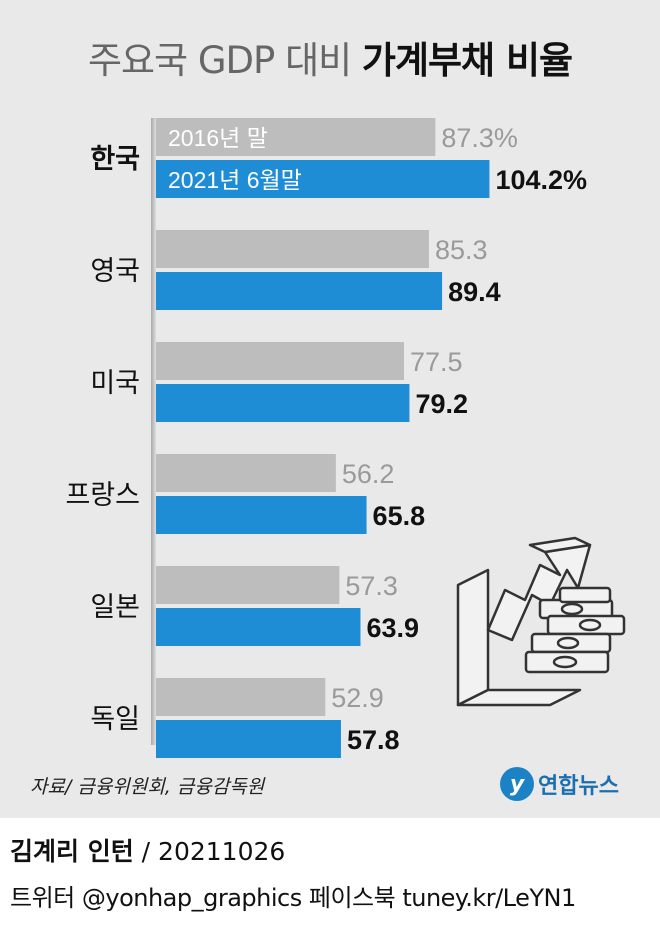 Image resolution: width=660 pixels, height=940 pixels. What do you see at coordinates (399, 516) in the screenshot?
I see `data-label: 65.8` at bounding box center [399, 516].